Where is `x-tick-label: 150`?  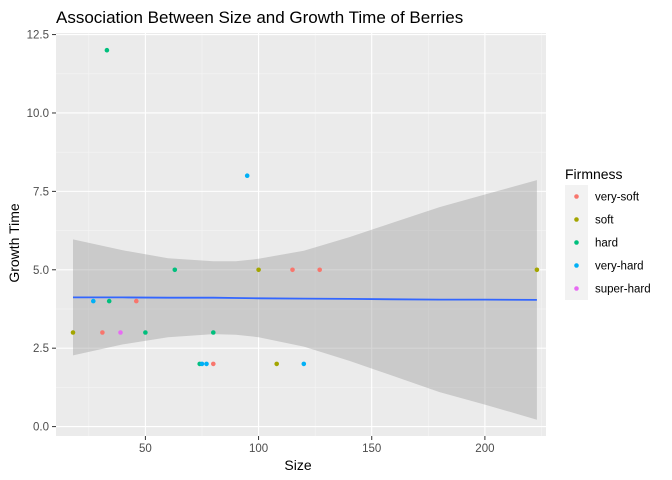 x-tick-label: 150 is located at coordinates (371, 449).